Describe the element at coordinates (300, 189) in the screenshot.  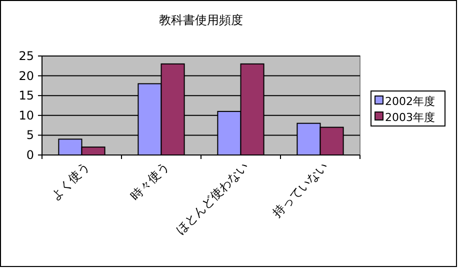
I see `x-tick-label: 持っていない` at that location.